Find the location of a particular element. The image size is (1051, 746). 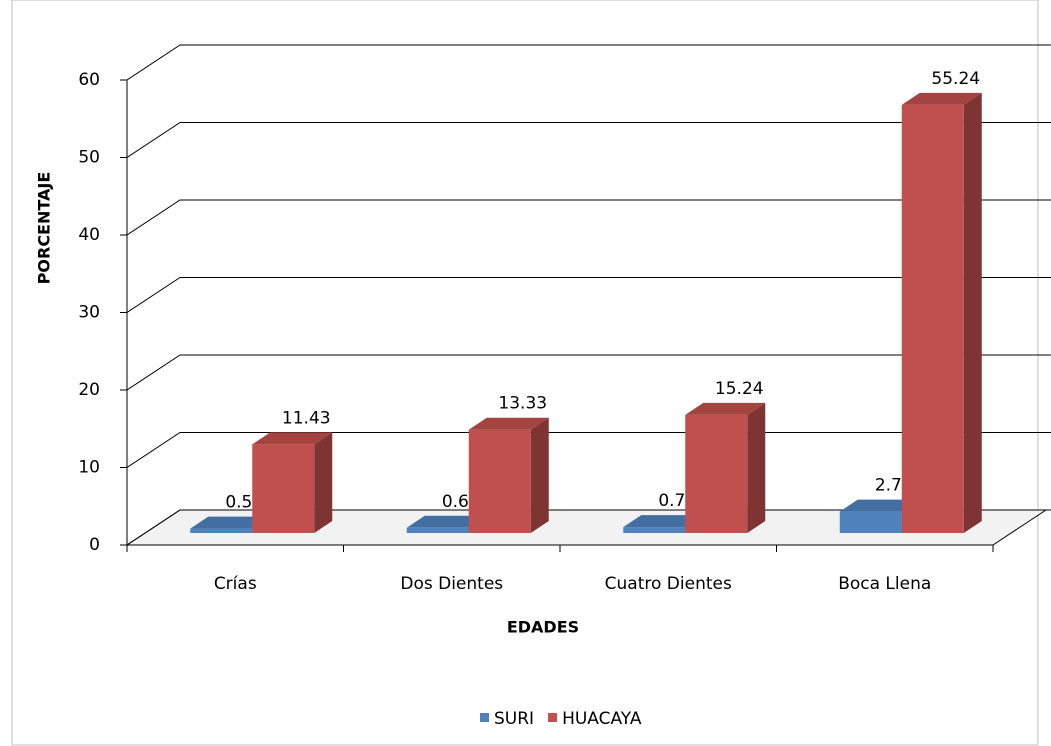

value-label: 15.24 is located at coordinates (739, 389).